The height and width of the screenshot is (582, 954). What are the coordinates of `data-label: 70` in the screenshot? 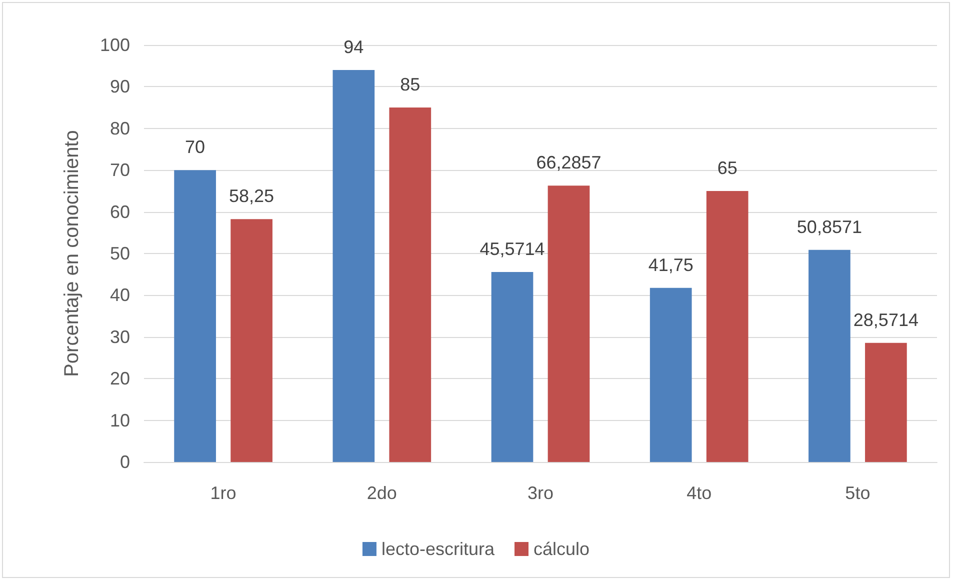 It's located at (195, 147).